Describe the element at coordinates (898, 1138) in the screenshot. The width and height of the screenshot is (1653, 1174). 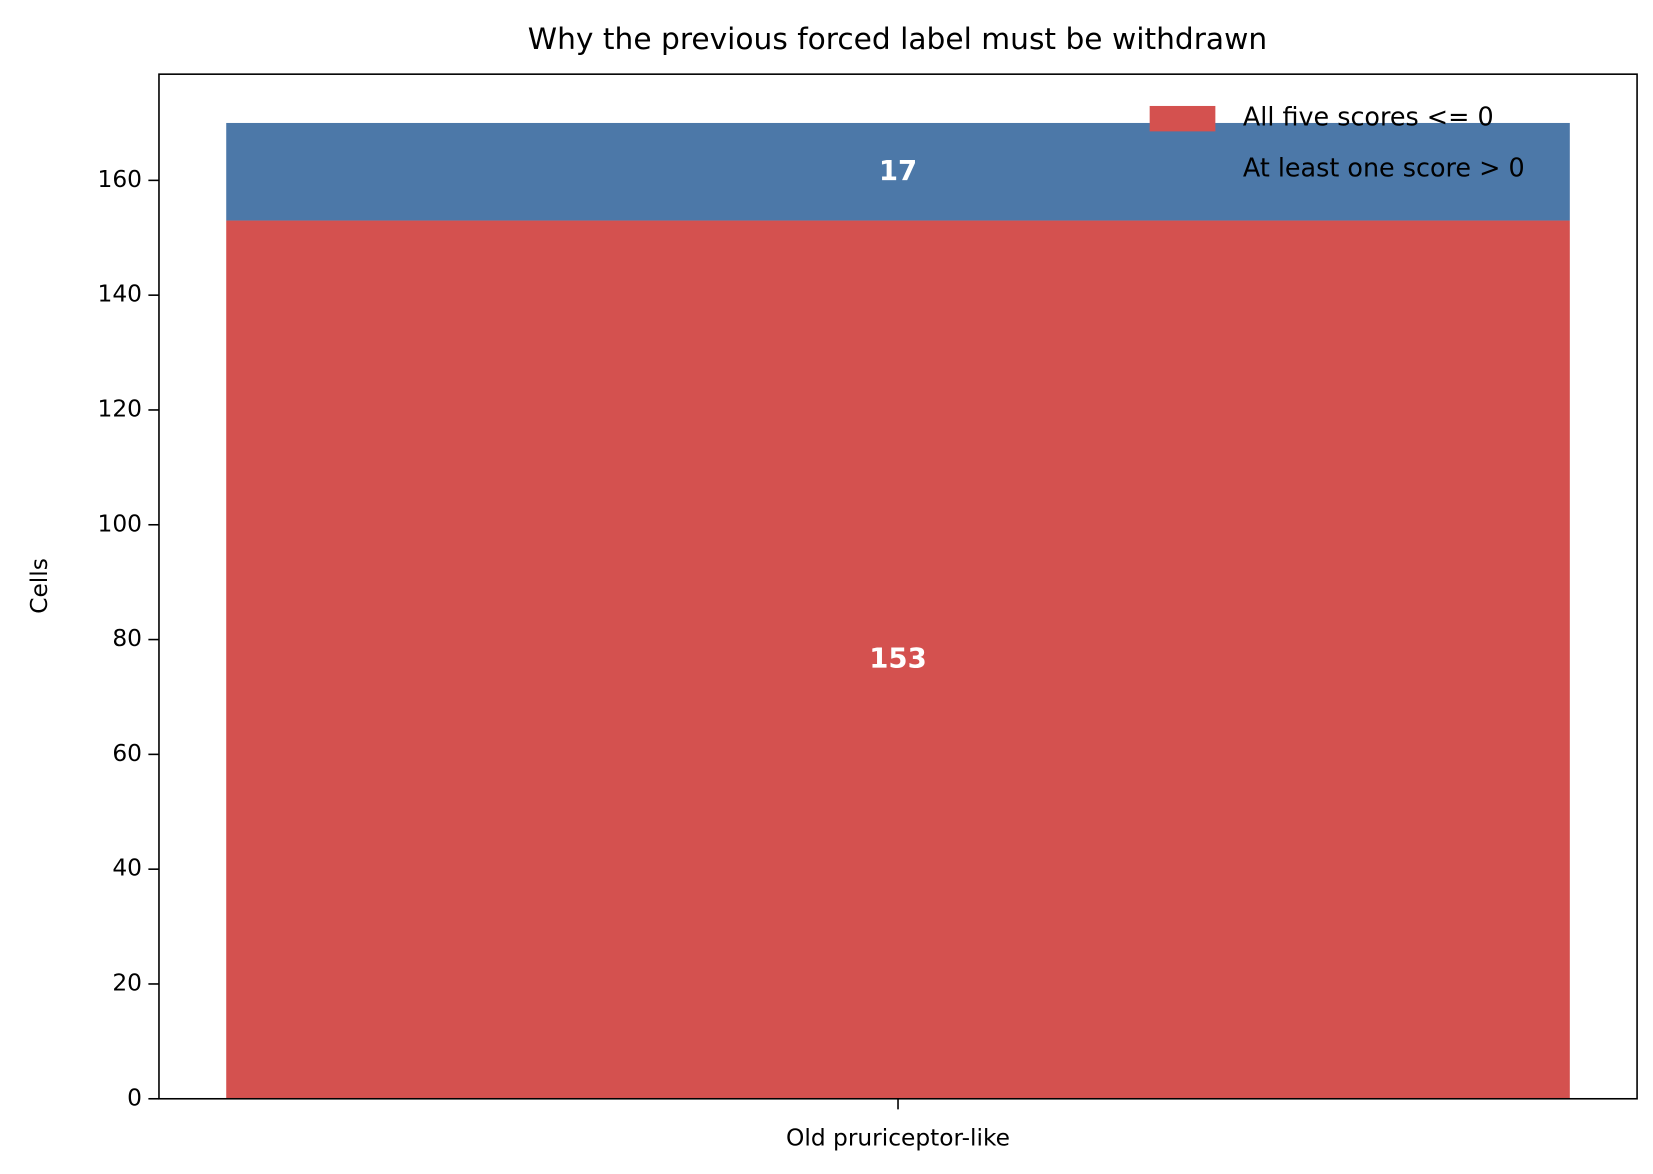
I see `x-tick-label: Old pruriceptor-like` at that location.